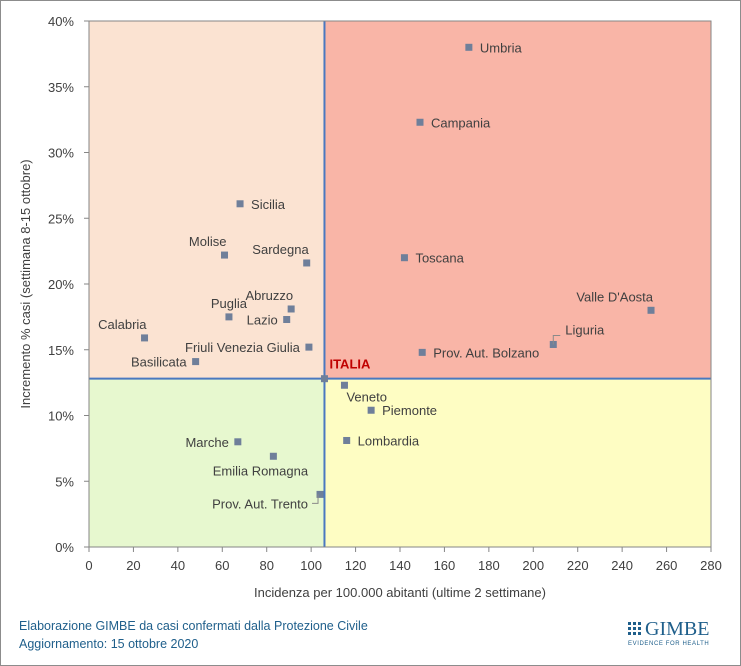 The width and height of the screenshot is (741, 666). What do you see at coordinates (61, 21) in the screenshot?
I see `y-tick-label: 40%` at bounding box center [61, 21].